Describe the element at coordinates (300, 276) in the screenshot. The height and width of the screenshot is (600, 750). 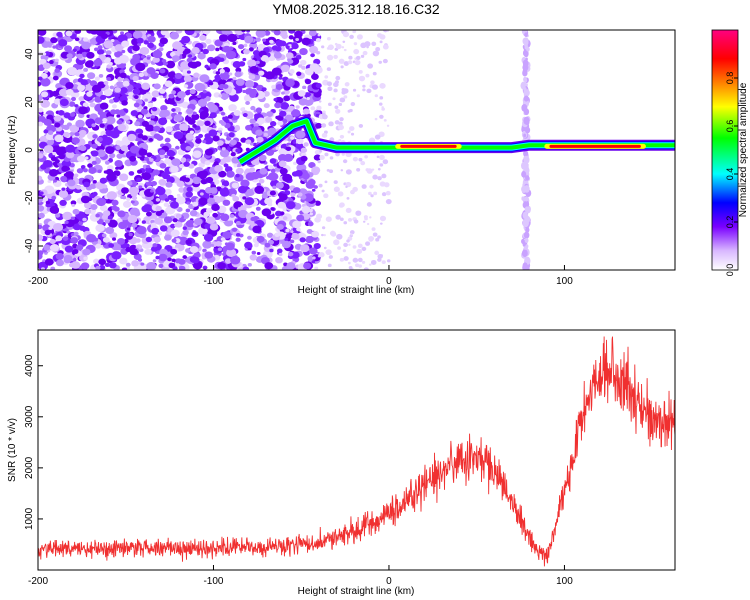
I see `spectrogram-x-ticks: -200 -100 0 100` at that location.